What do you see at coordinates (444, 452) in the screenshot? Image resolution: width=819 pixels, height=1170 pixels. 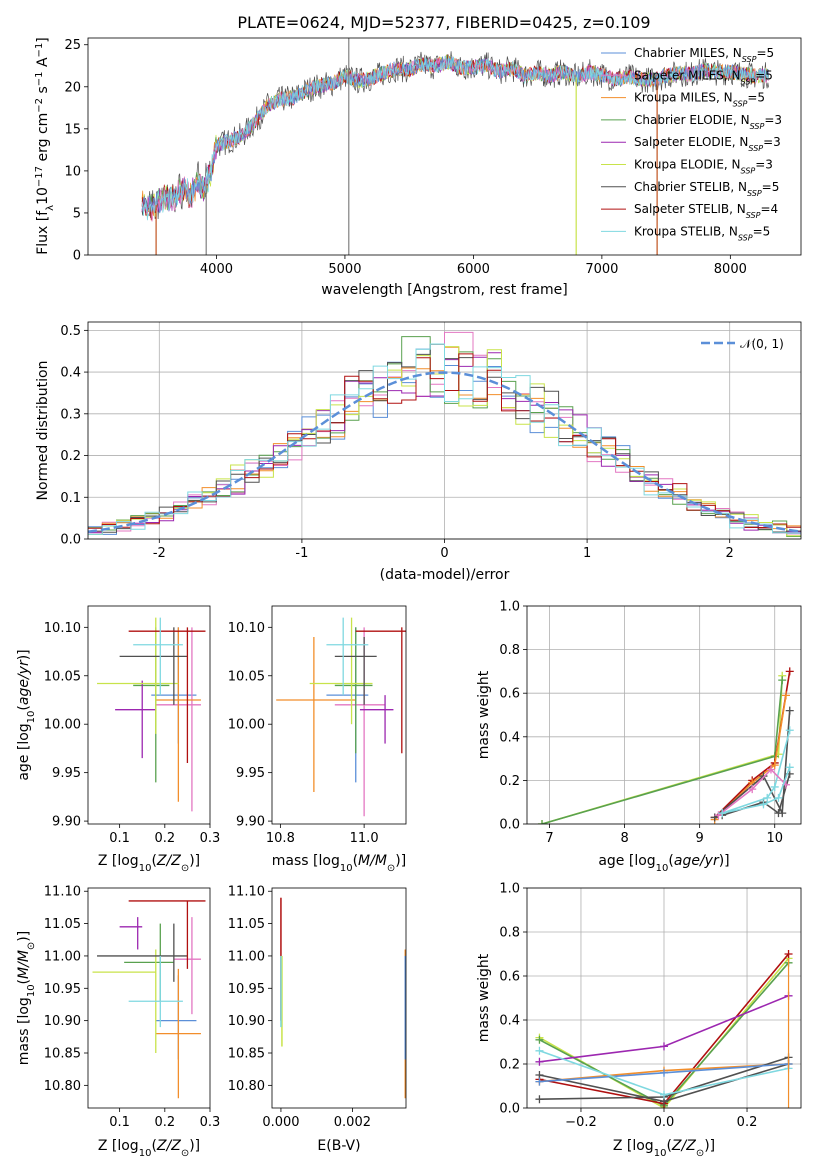 I see `normal-curve` at bounding box center [444, 452].